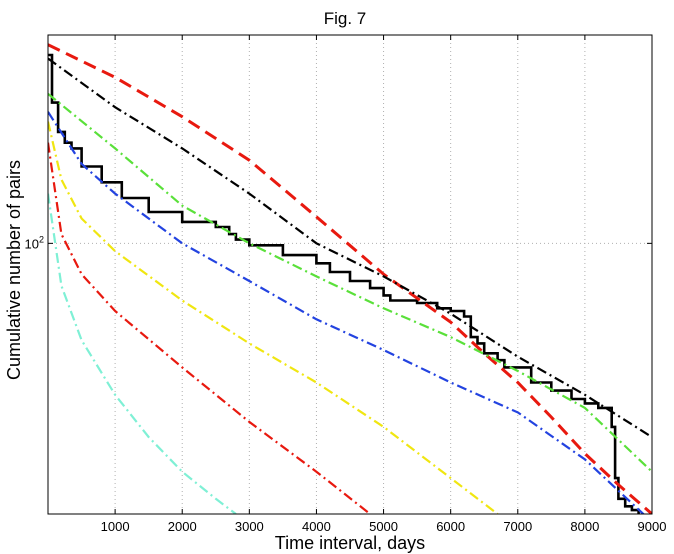  Describe the element at coordinates (41, 239) in the screenshot. I see `y-tick-exponent: 2` at that location.